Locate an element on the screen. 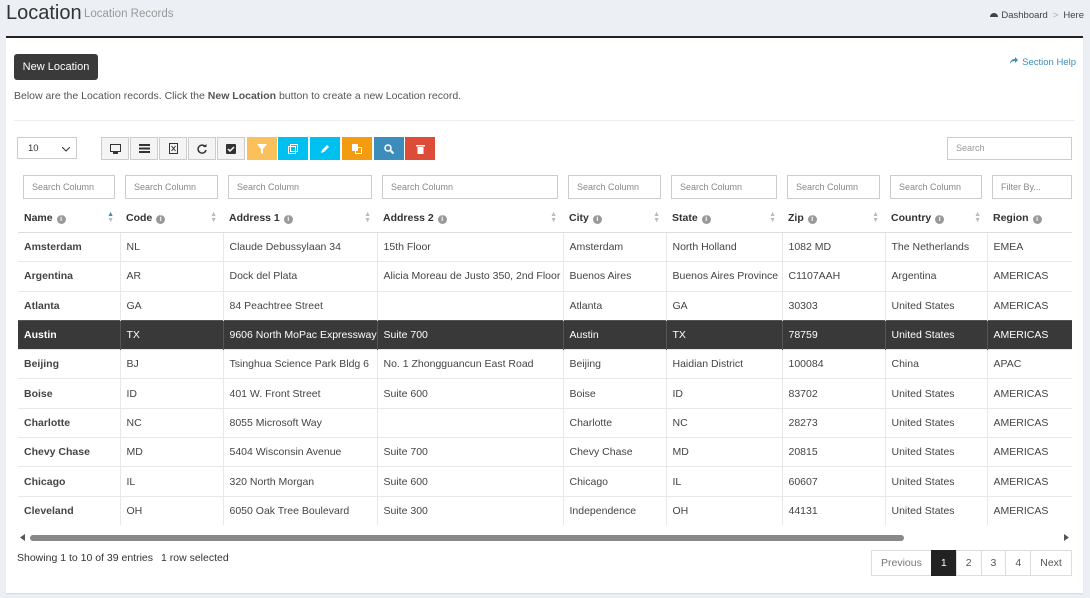  column-header: Address 1 i ▲ ▼ is located at coordinates (300, 218).